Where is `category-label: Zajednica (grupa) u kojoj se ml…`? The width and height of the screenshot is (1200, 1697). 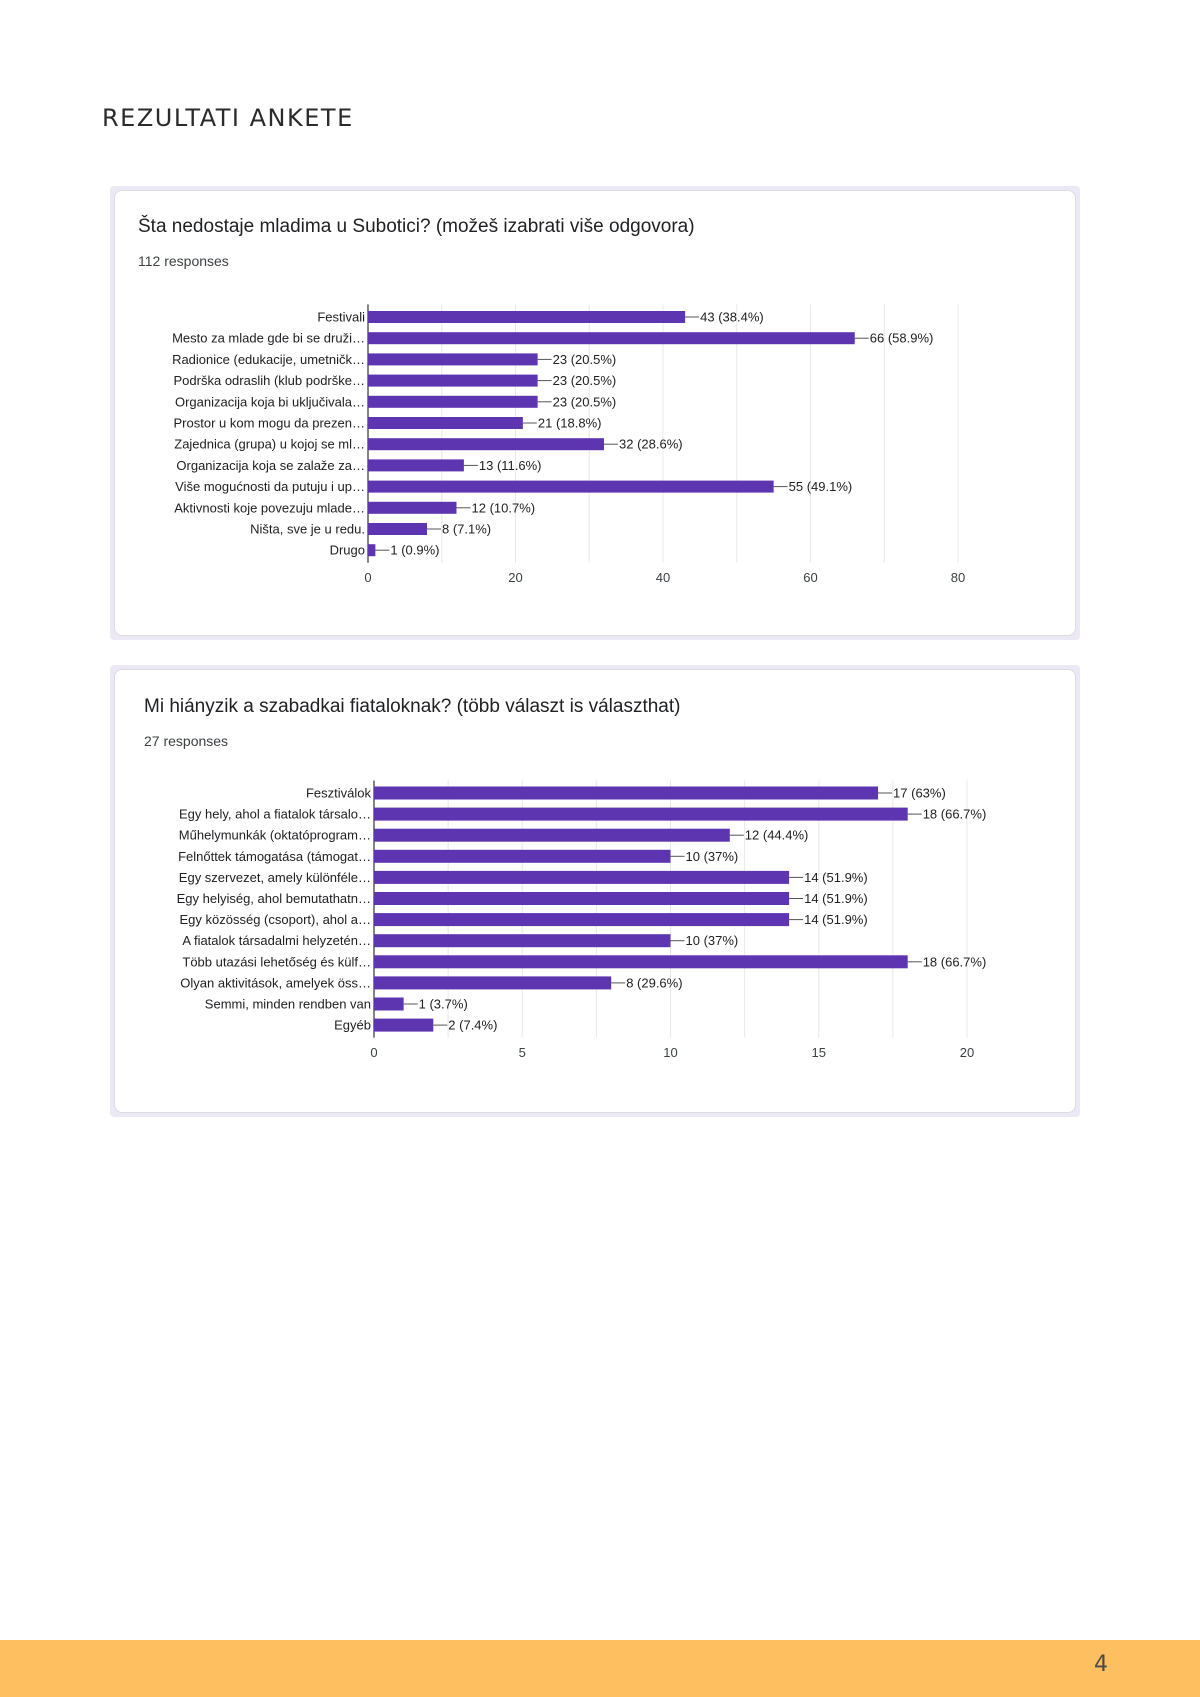 category-label: Zajednica (grupa) u kojoj se ml… is located at coordinates (269, 444).